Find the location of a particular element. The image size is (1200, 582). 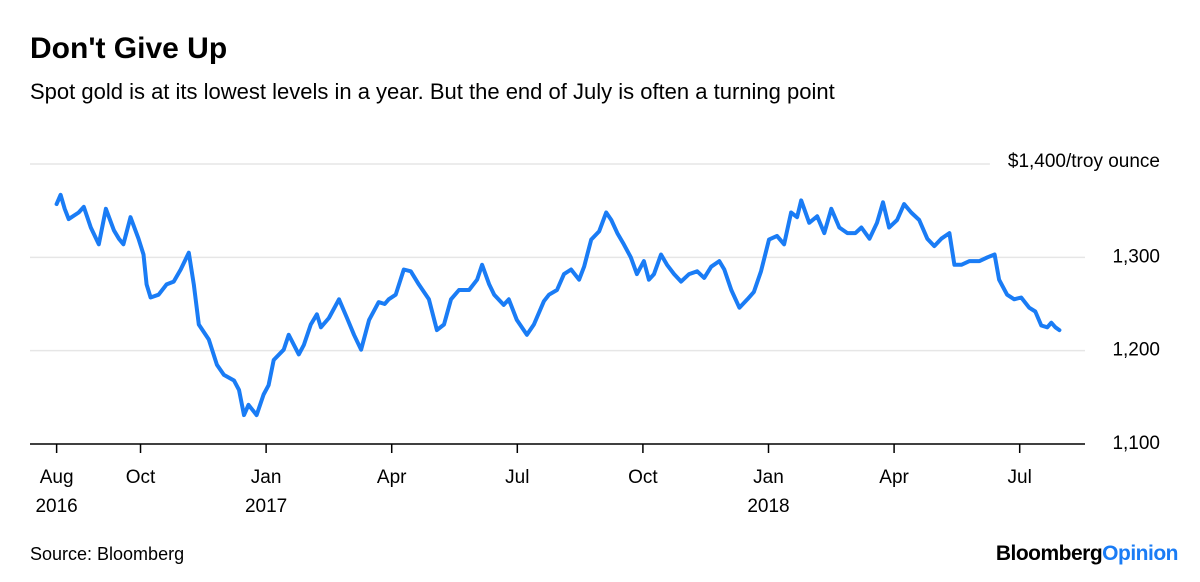

logo: BloombergOpinion is located at coordinates (1087, 553).